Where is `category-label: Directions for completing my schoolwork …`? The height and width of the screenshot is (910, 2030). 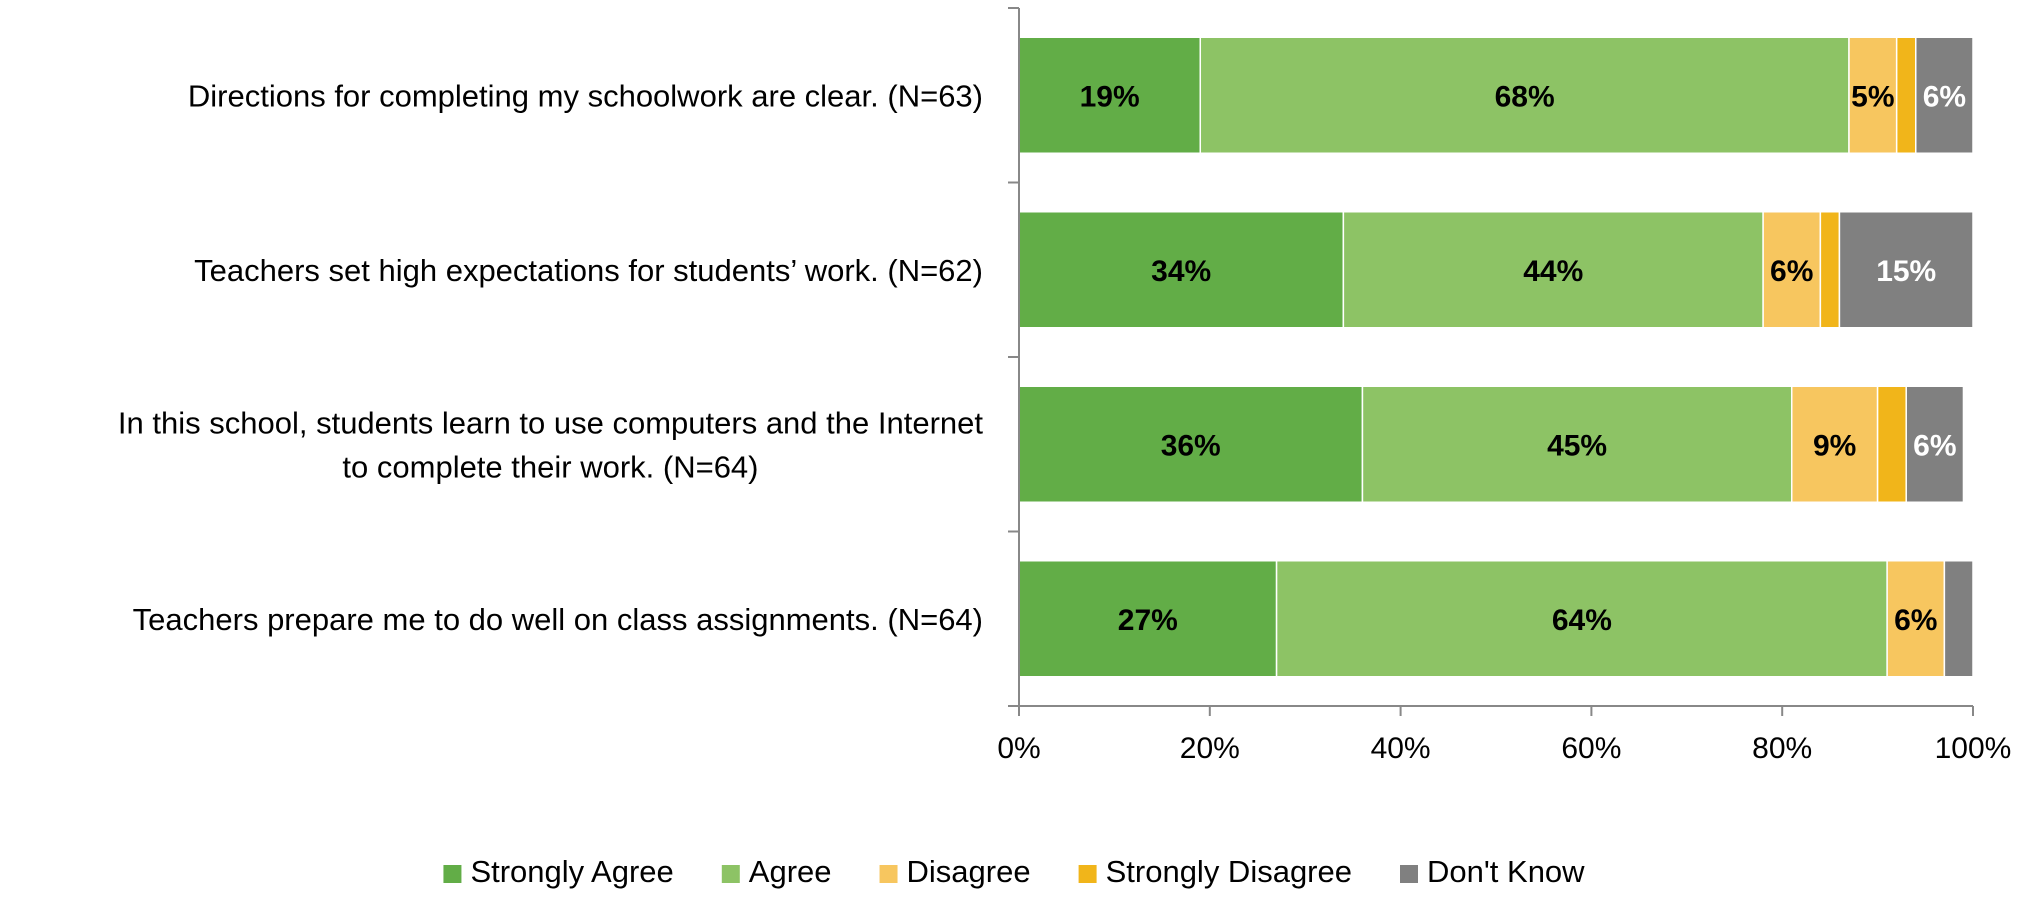 category-label: Directions for completing my schoolwork … is located at coordinates (585, 95).